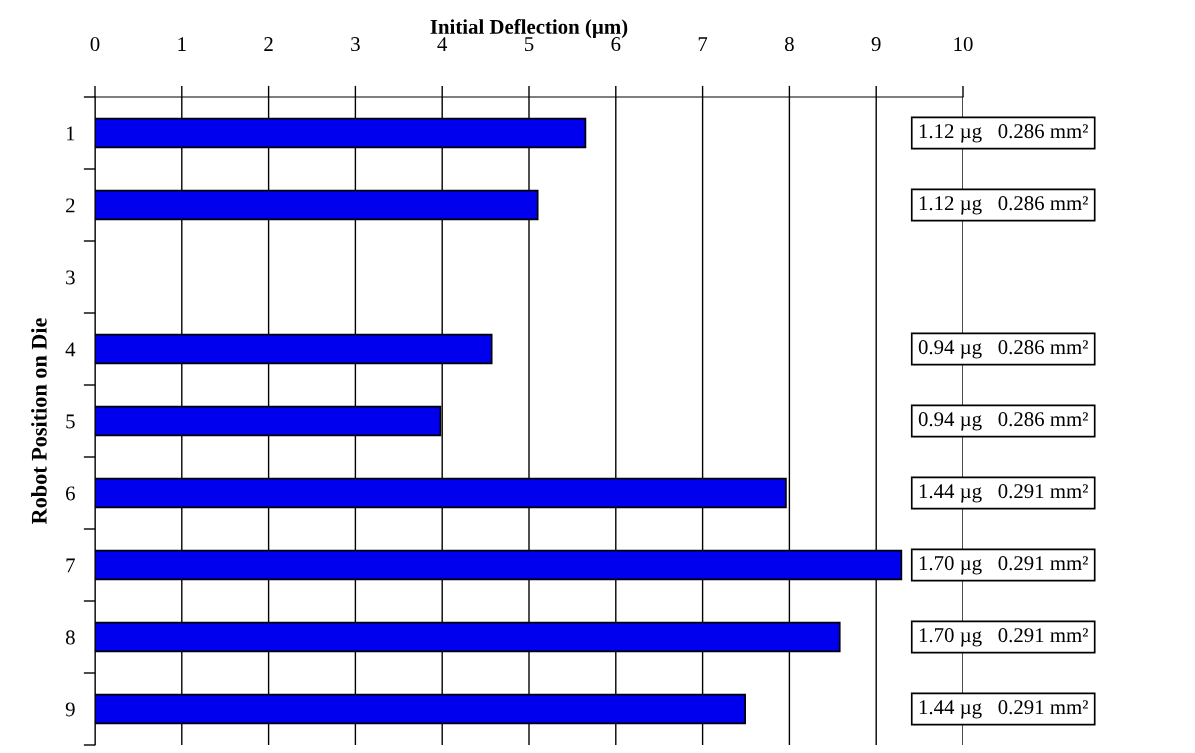 The width and height of the screenshot is (1195, 753). What do you see at coordinates (442, 44) in the screenshot?
I see `x-tick-label: 4` at bounding box center [442, 44].